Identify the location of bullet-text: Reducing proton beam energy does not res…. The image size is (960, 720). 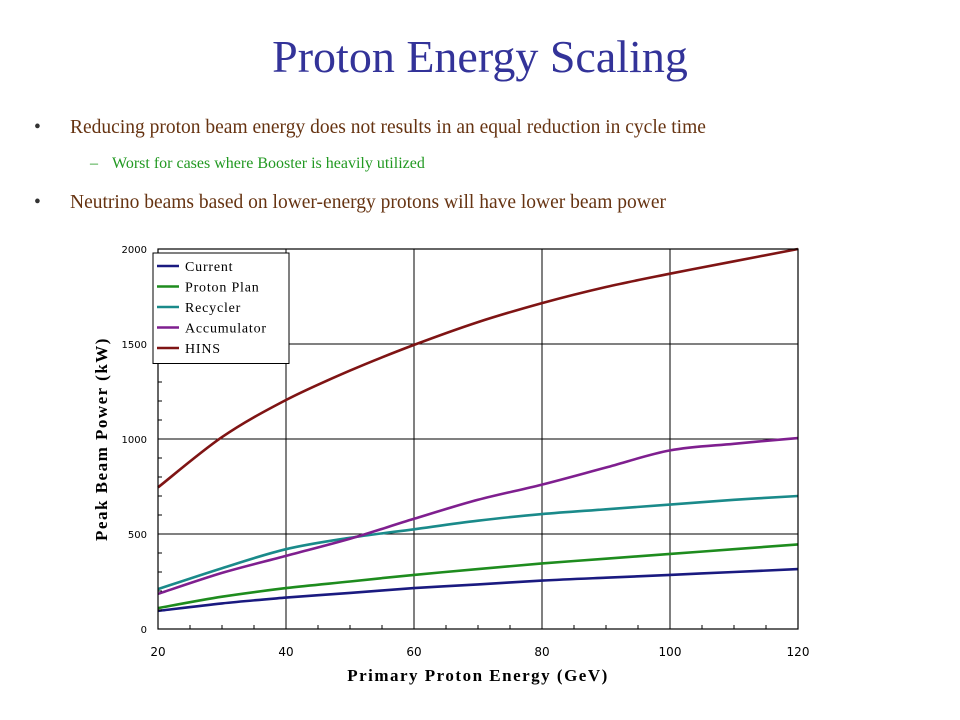
(388, 127).